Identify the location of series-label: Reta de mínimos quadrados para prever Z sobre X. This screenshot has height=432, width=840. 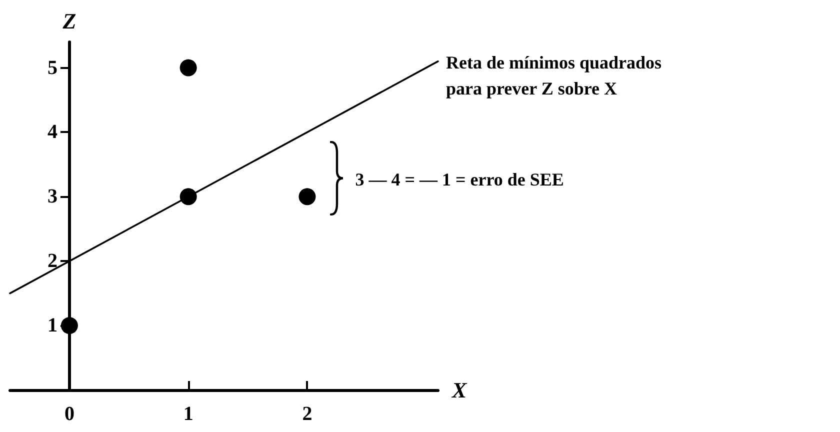
(556, 75).